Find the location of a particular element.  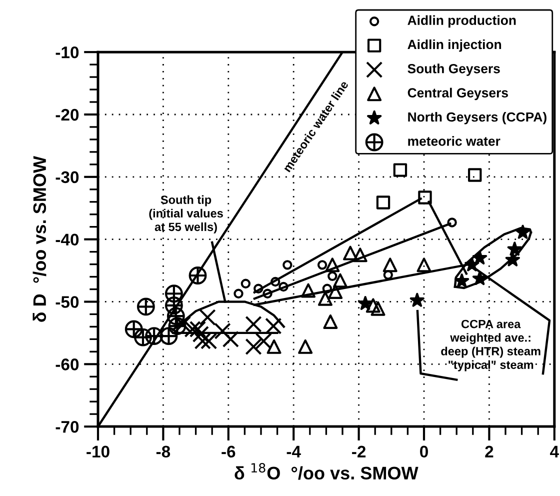

x-axis-title: δ $^{18}$O °/oo vs. SMOW is located at coordinates (326, 471).